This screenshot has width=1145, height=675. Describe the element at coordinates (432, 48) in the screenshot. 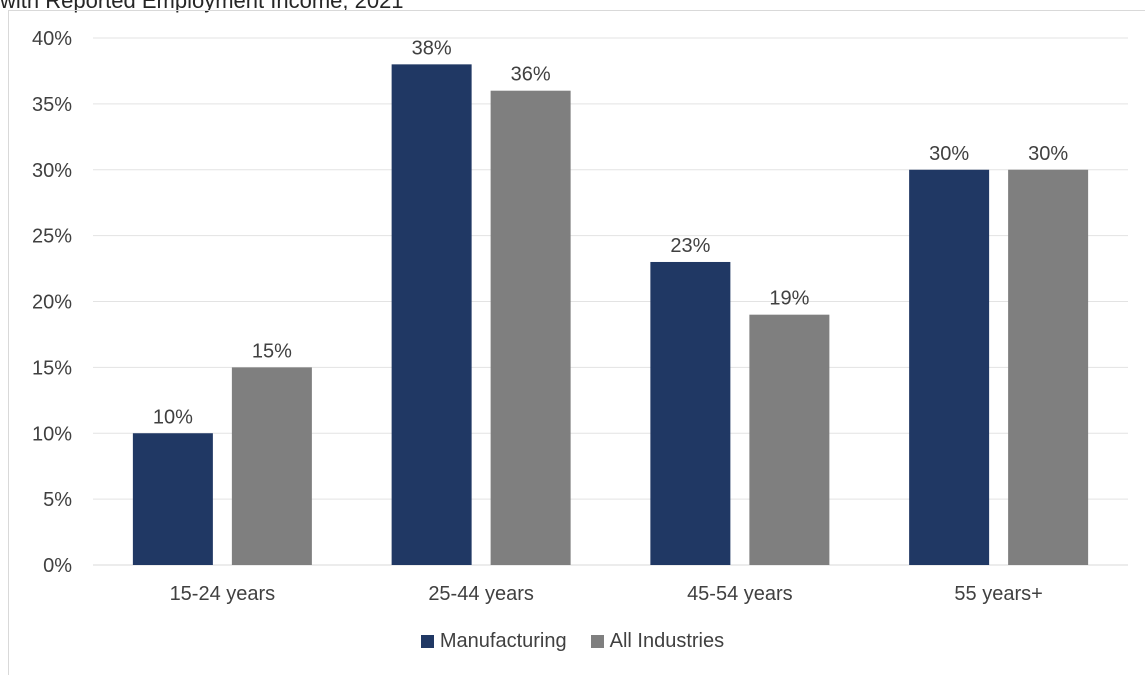

I see `data-label: 38%` at that location.